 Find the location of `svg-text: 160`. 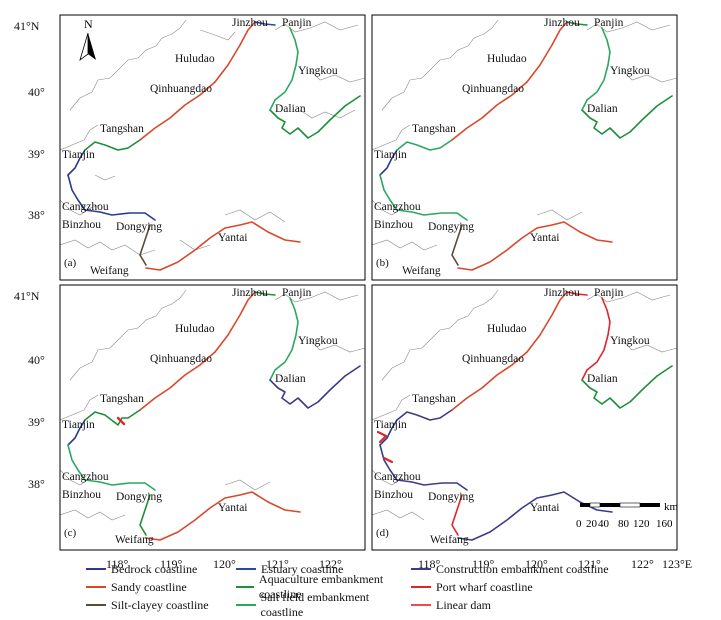

svg-text: 160 is located at coordinates (664, 524).